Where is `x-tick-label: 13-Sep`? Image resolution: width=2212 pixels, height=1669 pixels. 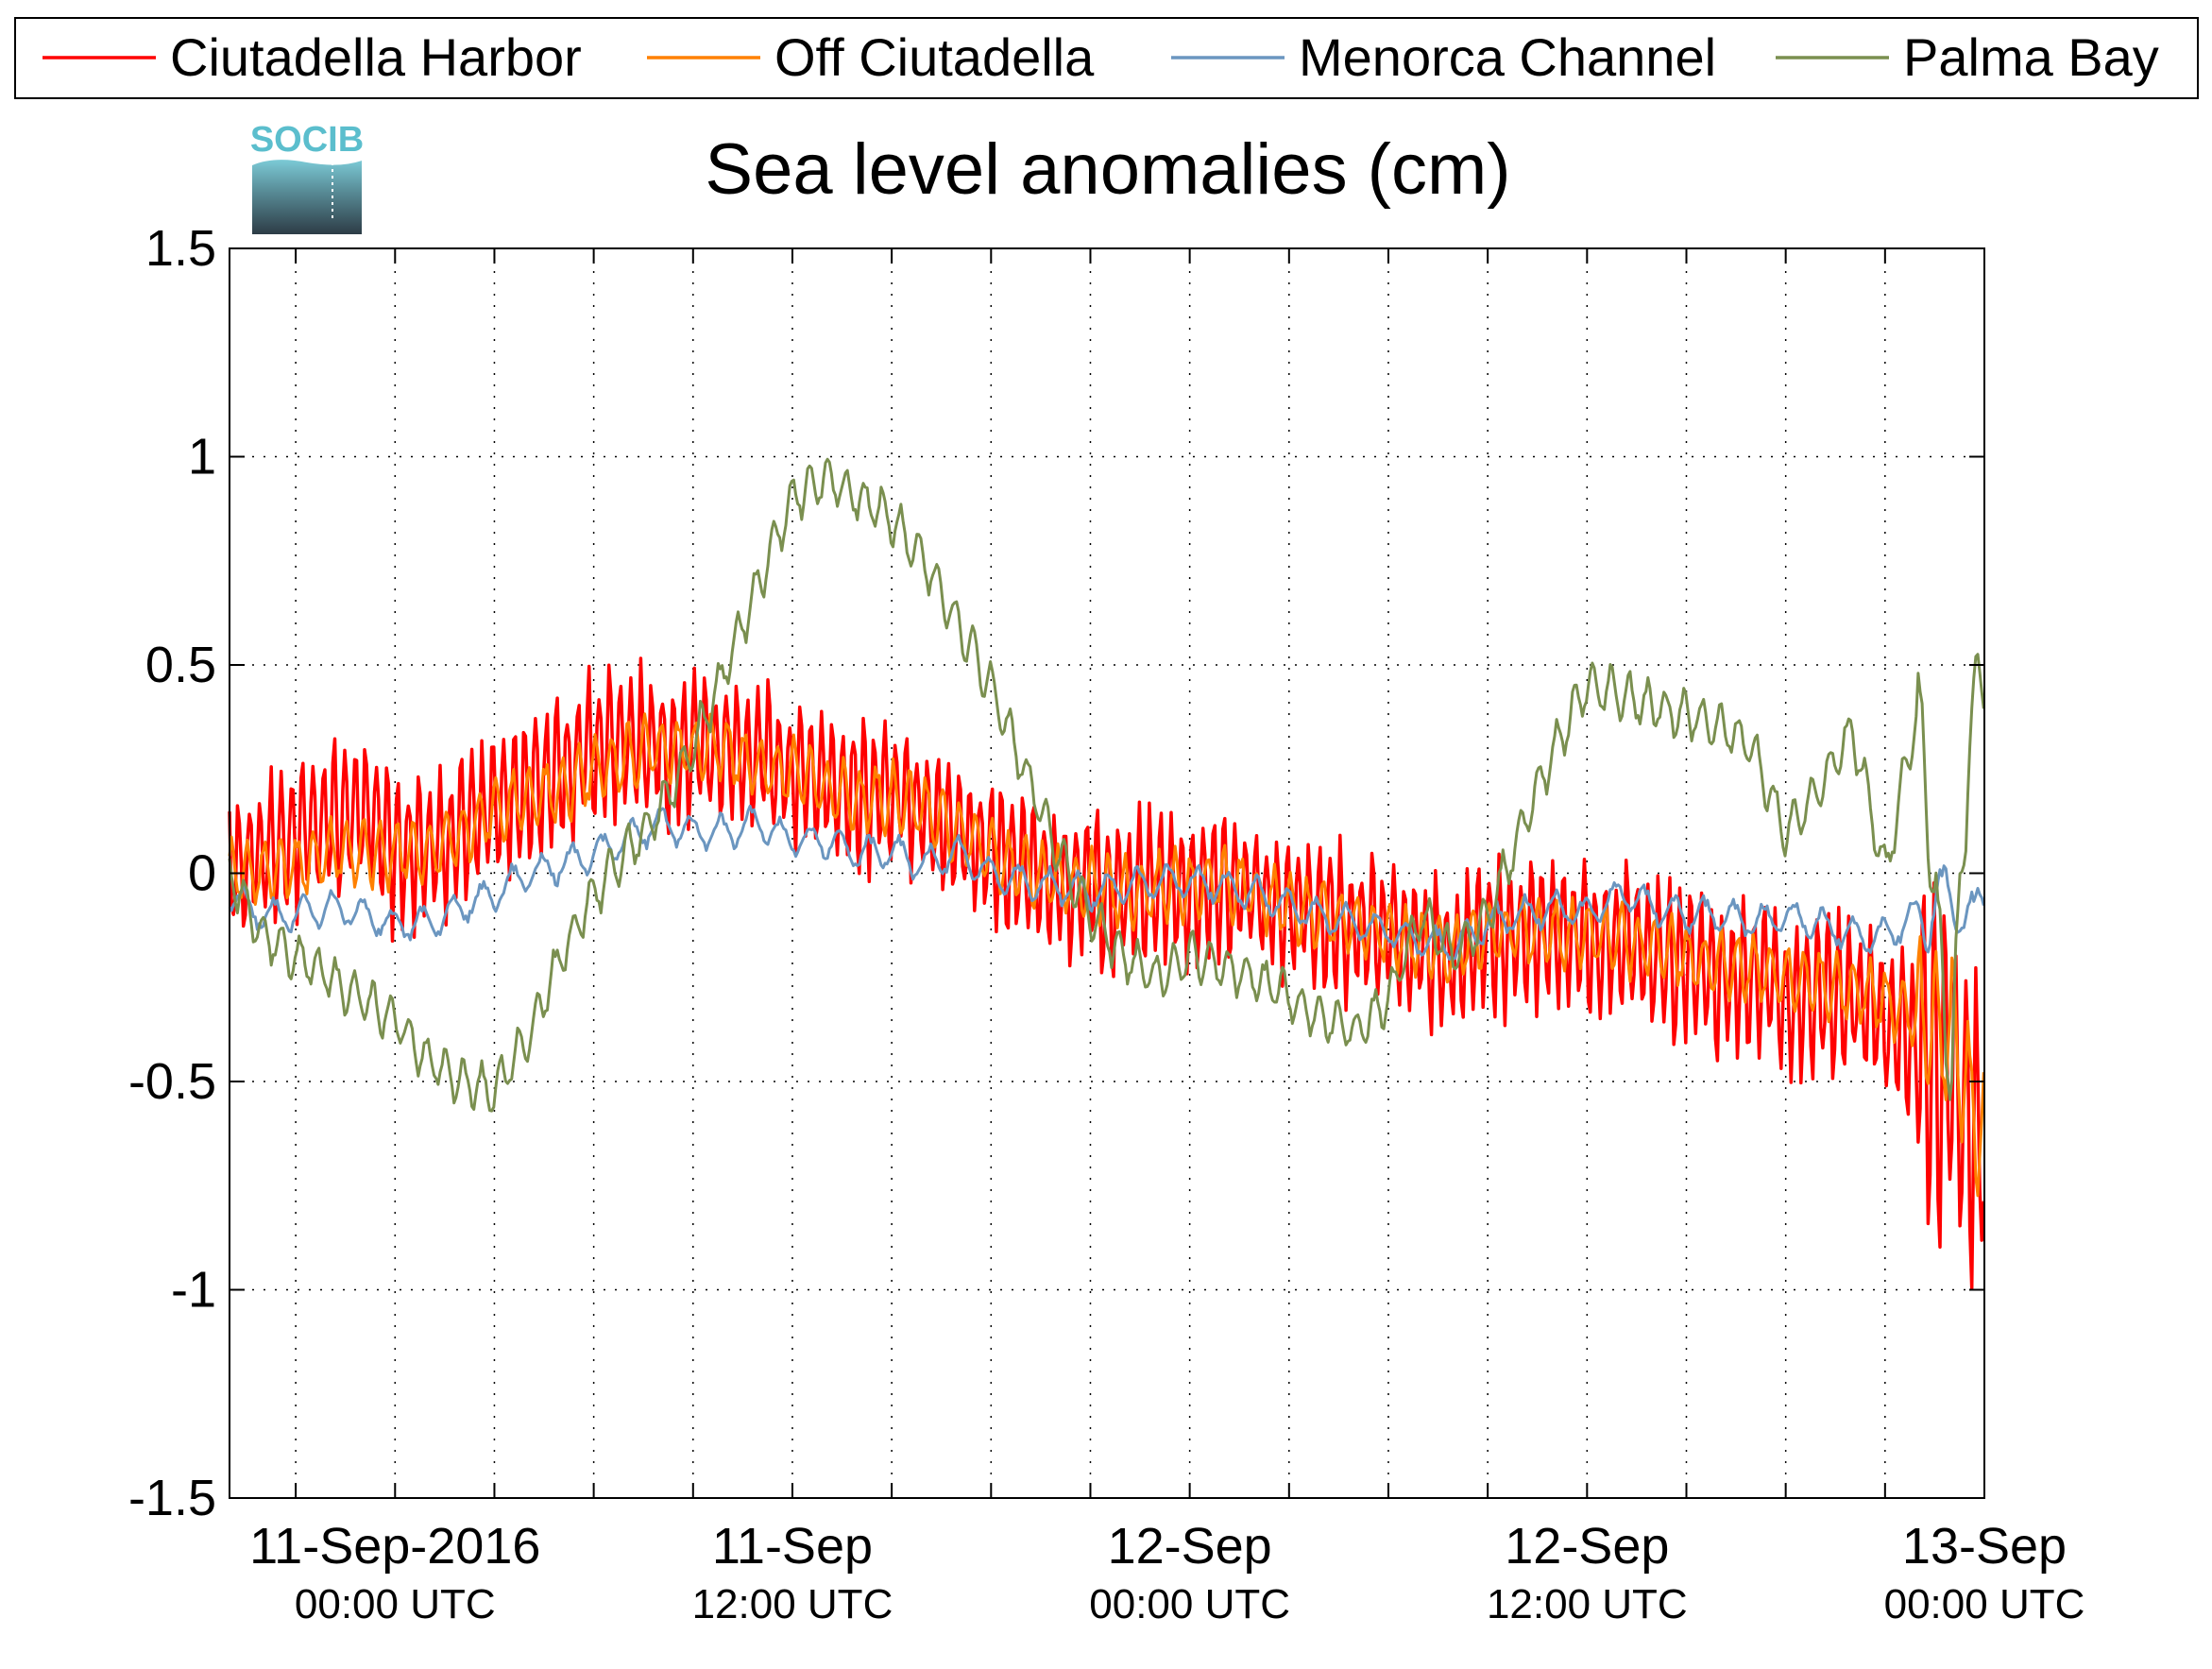
x-tick-label: 13-Sep is located at coordinates (1984, 1547).